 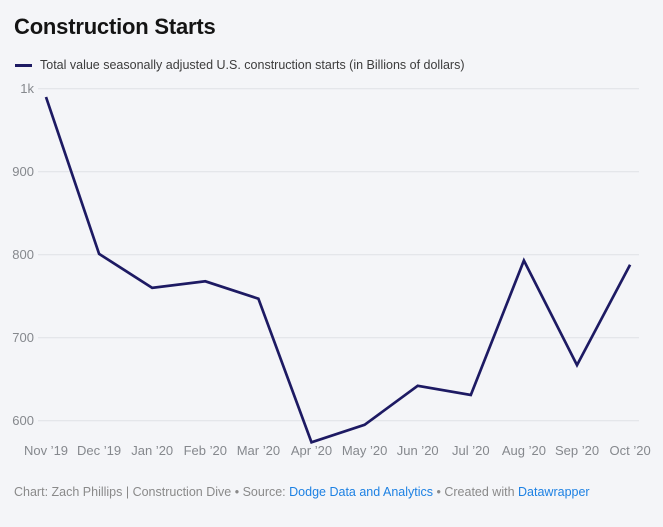 What do you see at coordinates (152, 450) in the screenshot?
I see `x-tick-label: Jan ’20` at bounding box center [152, 450].